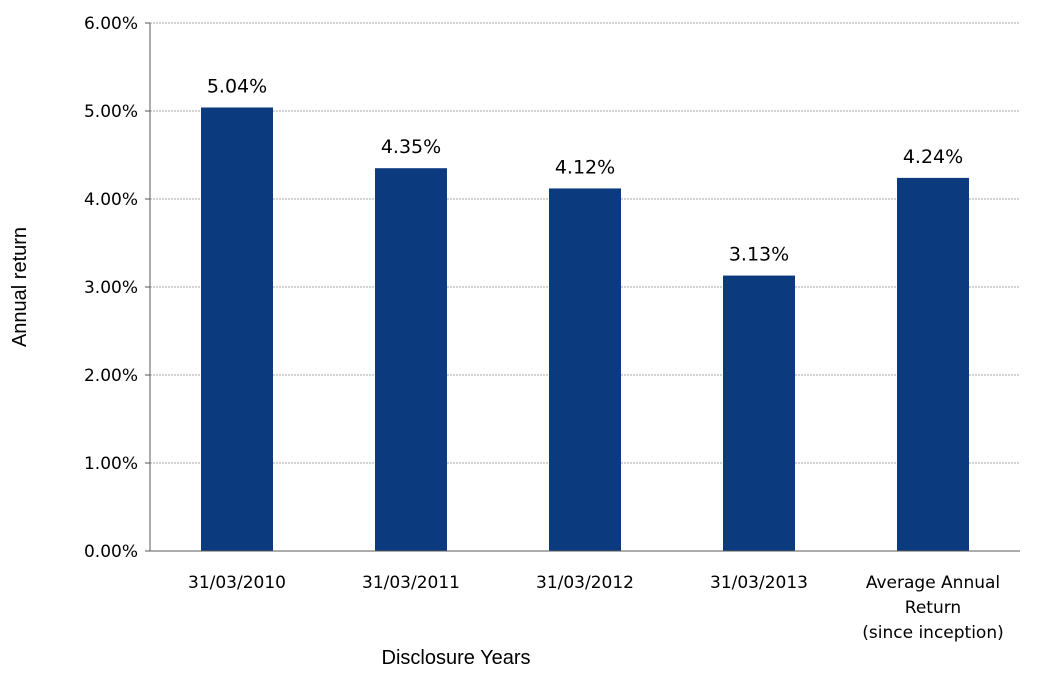 The image size is (1039, 674). I want to click on x-category-label: Return, so click(933, 608).